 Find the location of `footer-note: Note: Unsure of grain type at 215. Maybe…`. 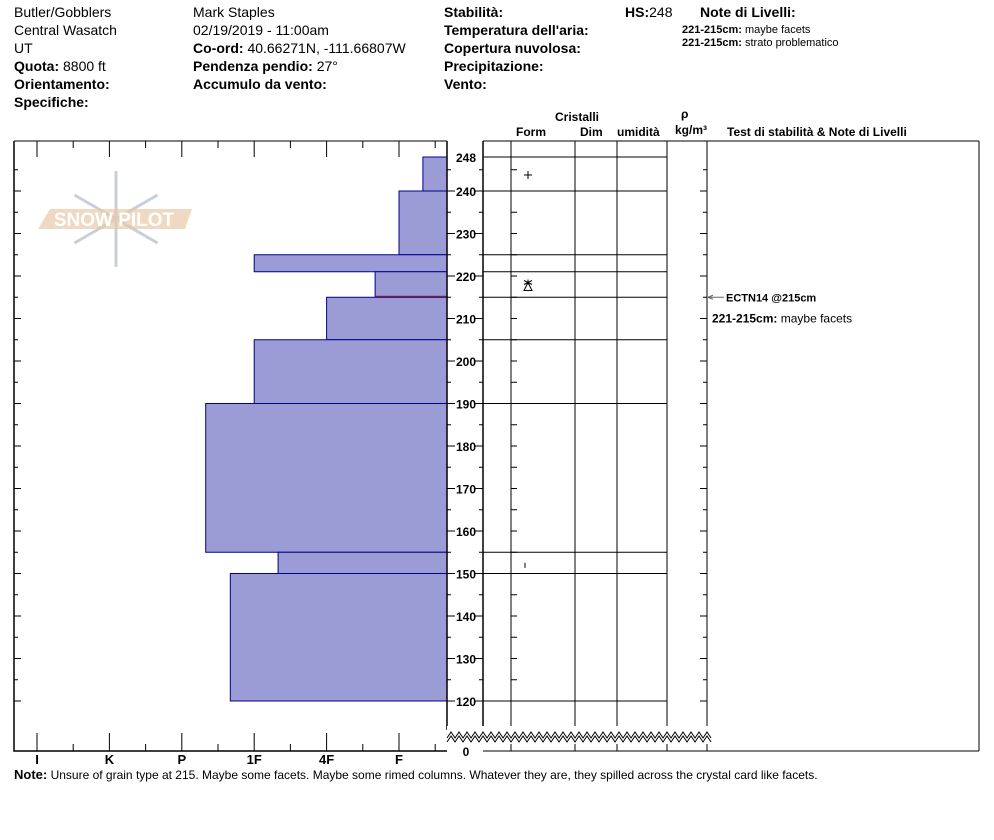

footer-note: Note: Unsure of grain type at 215. Maybe… is located at coordinates (416, 774).